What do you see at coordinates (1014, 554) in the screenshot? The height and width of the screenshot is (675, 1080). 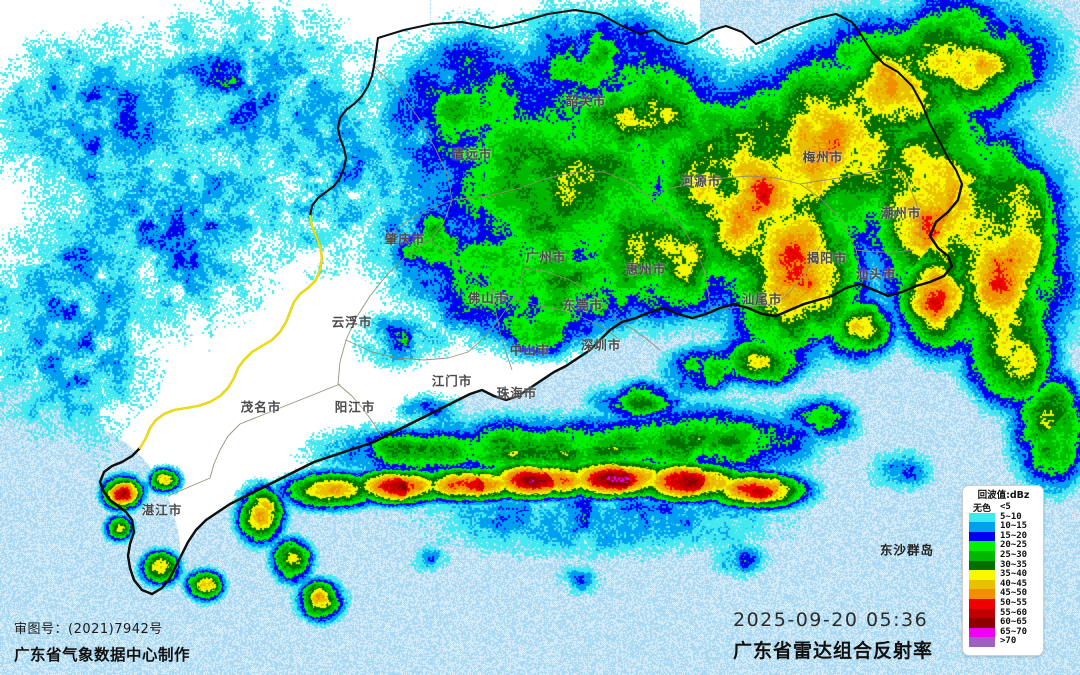 I see `legend-range-label: 25~30` at bounding box center [1014, 554].